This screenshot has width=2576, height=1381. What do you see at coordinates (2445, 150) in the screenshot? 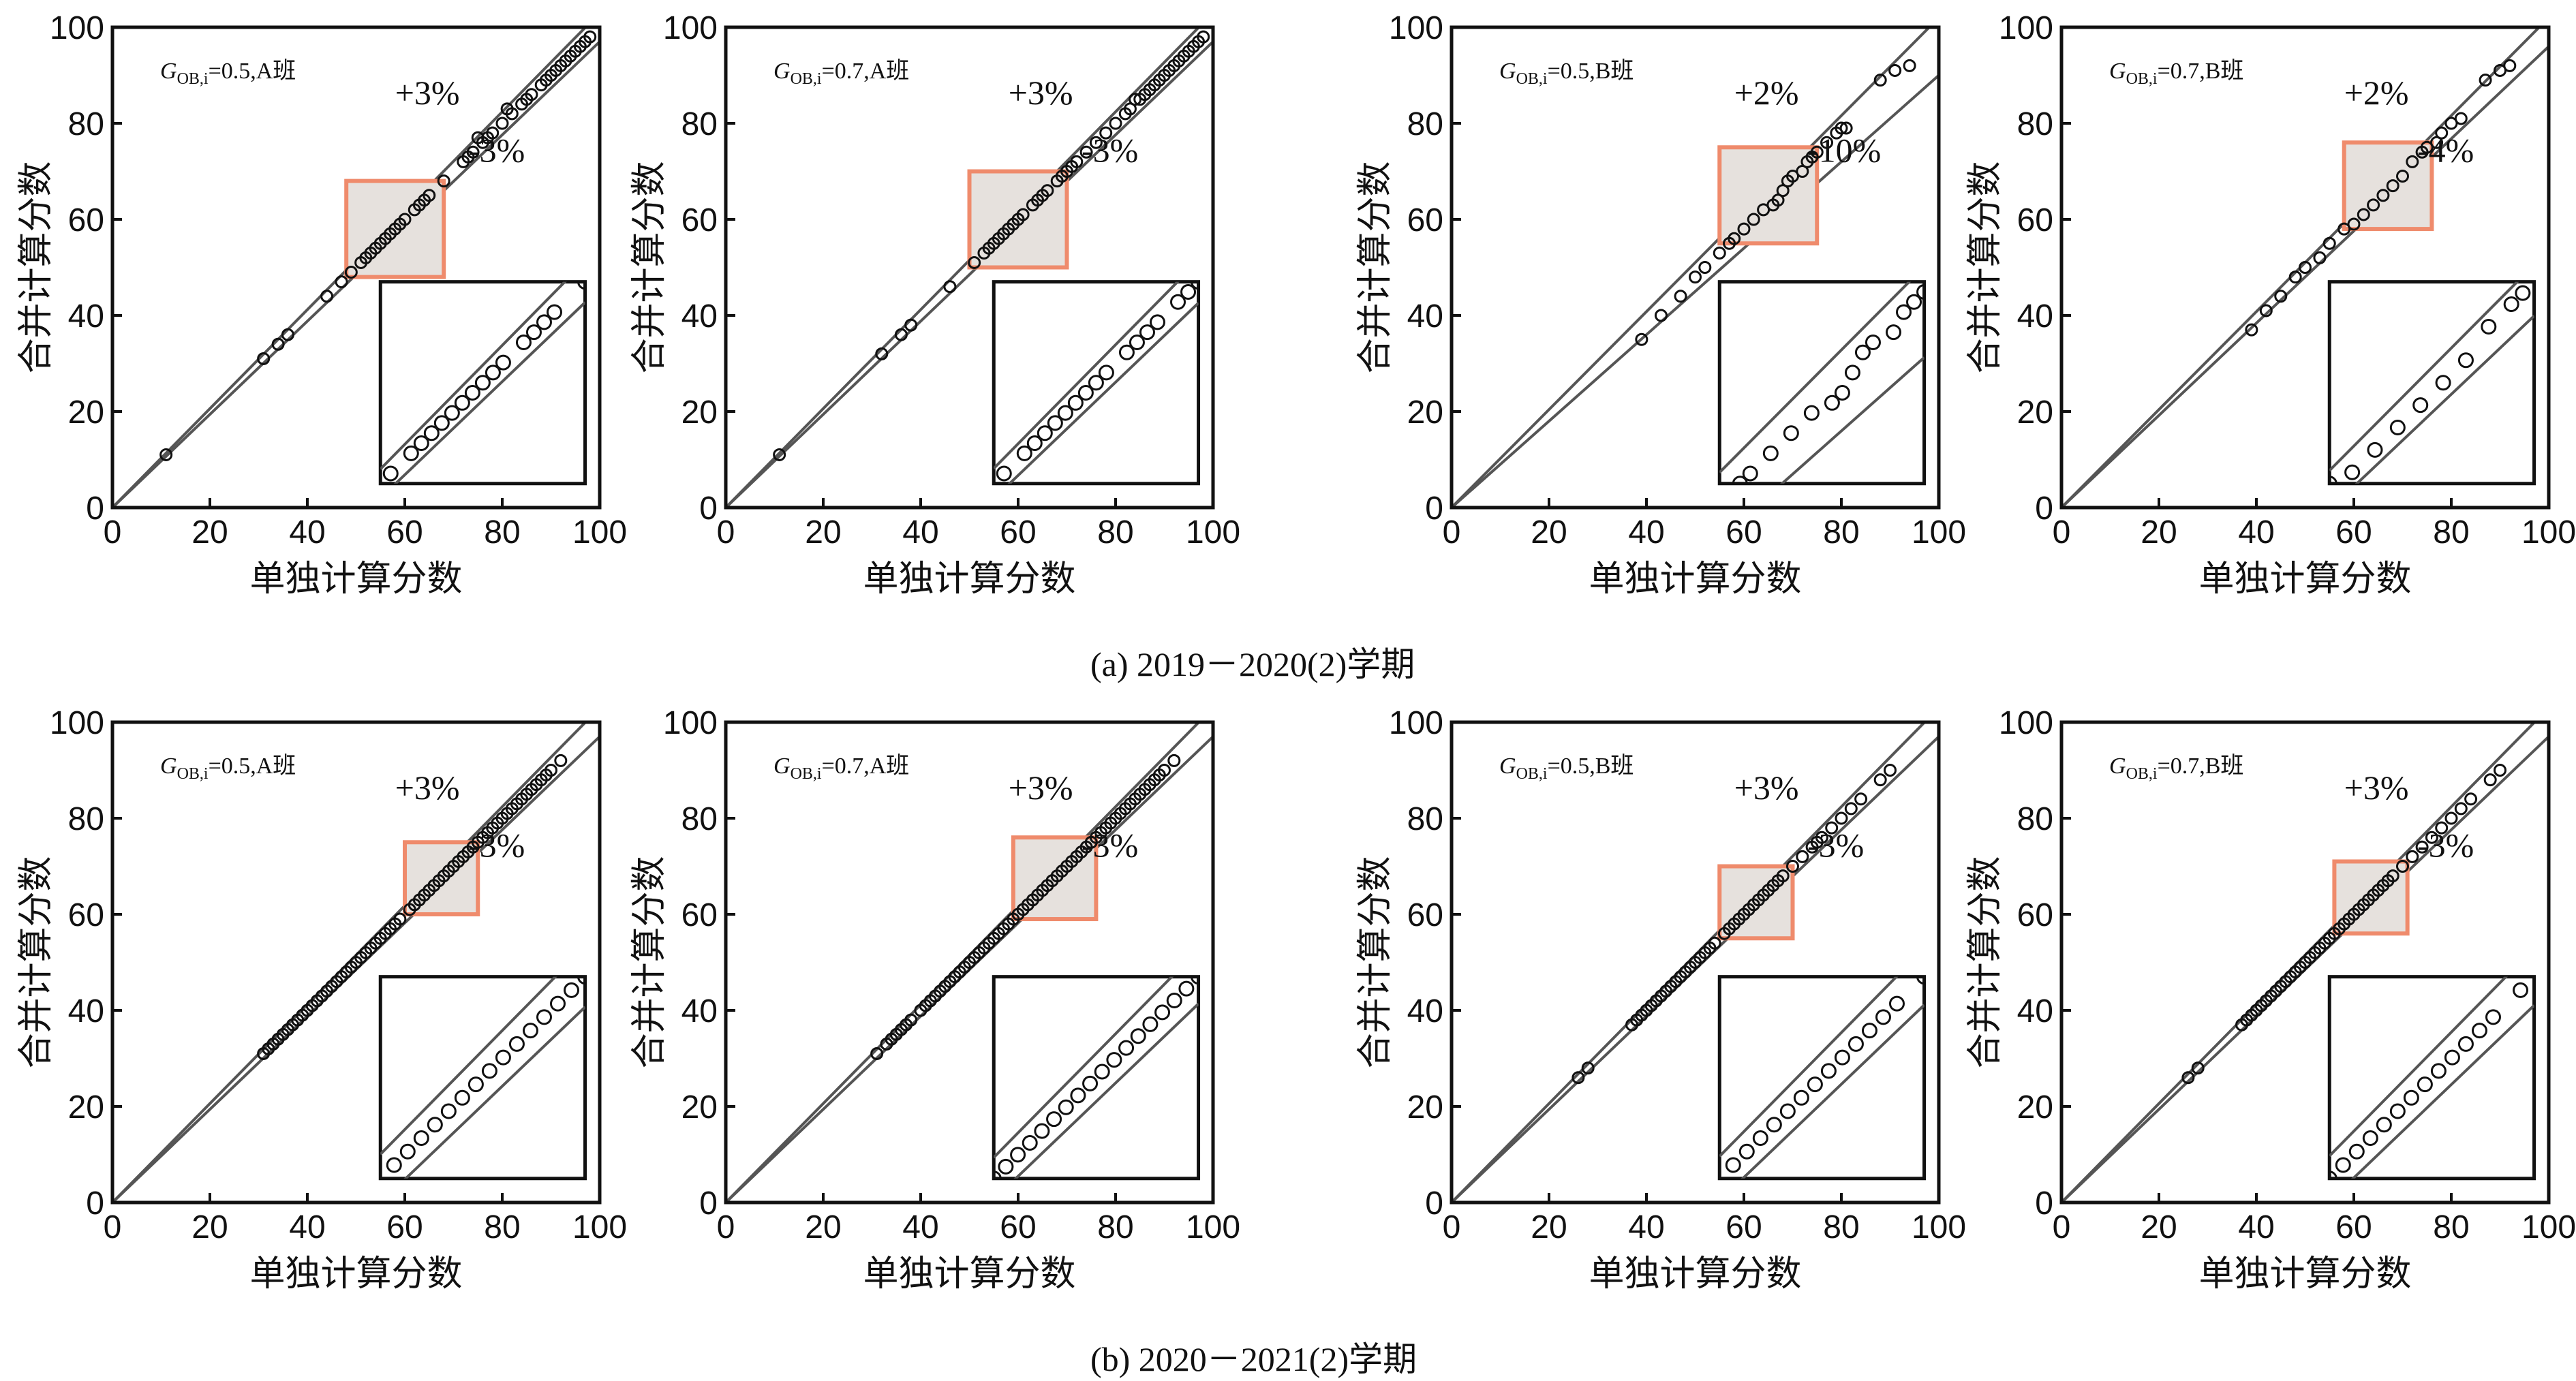
I see `lower-bound-label: -4%` at bounding box center [2445, 150].